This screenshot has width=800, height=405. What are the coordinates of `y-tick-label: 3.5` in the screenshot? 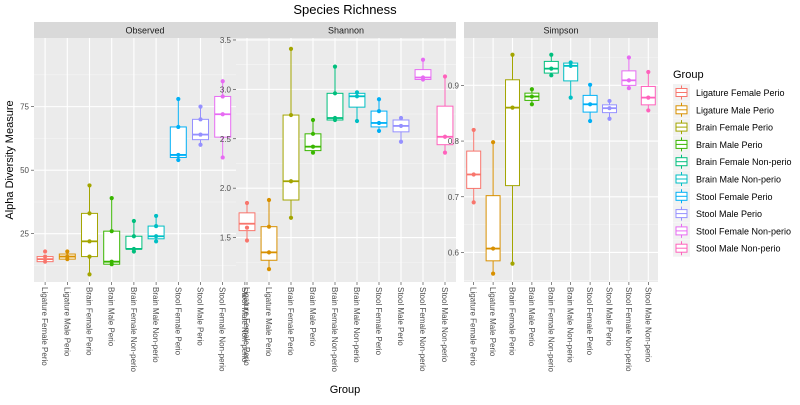 It's located at (226, 40).